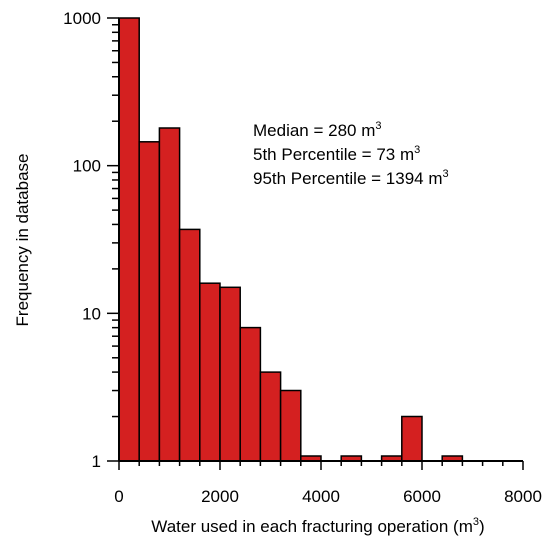 This screenshot has width=551, height=540. I want to click on x-axis-ticks: 0 2000 4000 6000 8000, so click(328, 483).